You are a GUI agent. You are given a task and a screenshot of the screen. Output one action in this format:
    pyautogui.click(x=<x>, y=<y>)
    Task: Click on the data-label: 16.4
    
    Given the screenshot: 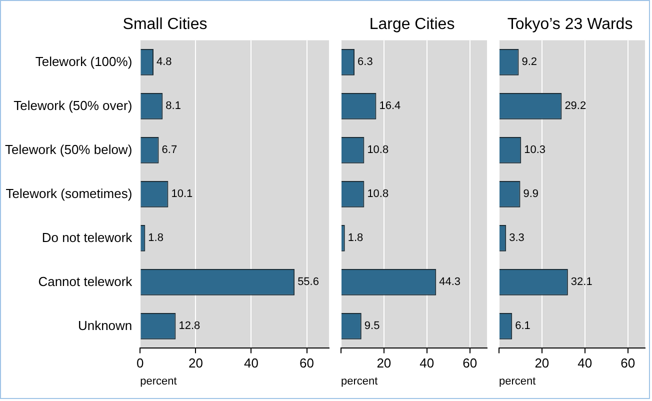 What is the action you would take?
    pyautogui.click(x=390, y=106)
    